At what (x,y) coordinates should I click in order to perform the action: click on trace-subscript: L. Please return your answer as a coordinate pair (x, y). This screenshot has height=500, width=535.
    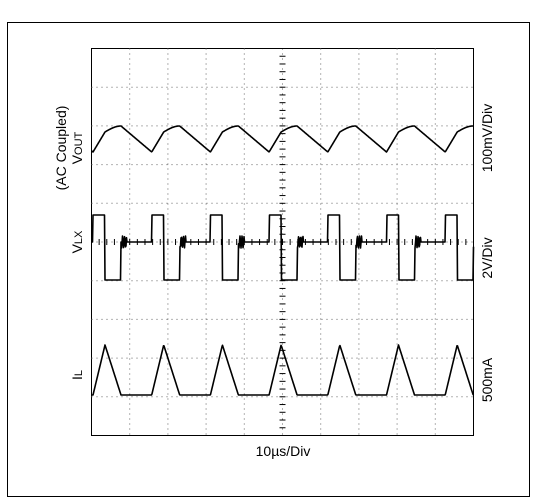
    Looking at the image, I should click on (79, 373).